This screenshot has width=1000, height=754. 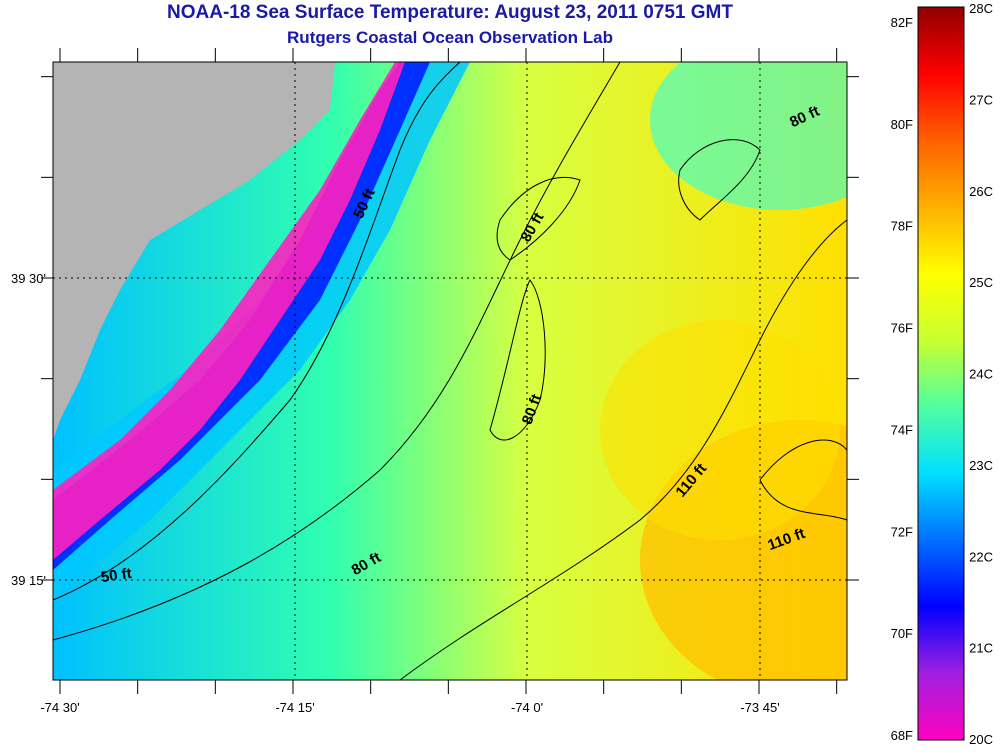 I want to click on colorbar-celsius-labels: 28C 27C 26C 25C 24C 23C 22C 21C 20C, so click(x=981, y=374).